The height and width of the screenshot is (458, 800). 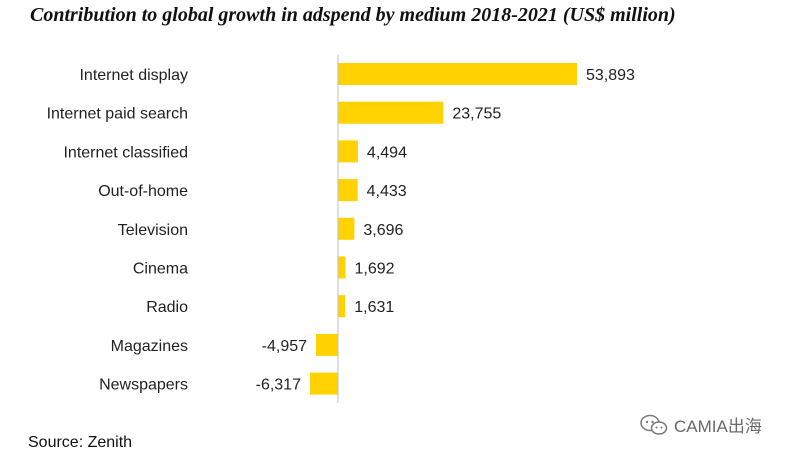 I want to click on value-label: 4,494, so click(x=387, y=152).